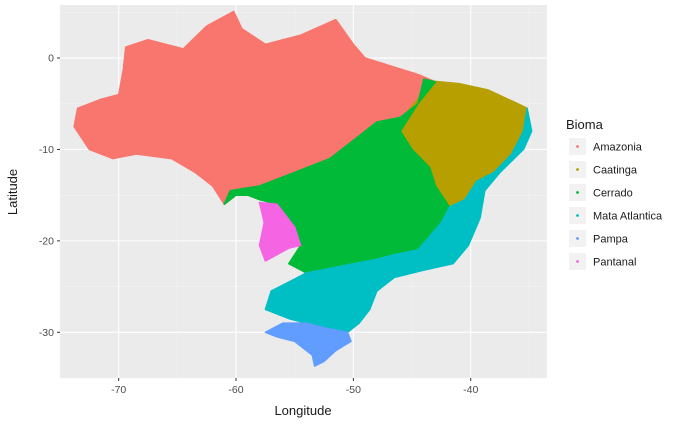 The height and width of the screenshot is (427, 685). I want to click on x-tick-label: -40, so click(470, 390).